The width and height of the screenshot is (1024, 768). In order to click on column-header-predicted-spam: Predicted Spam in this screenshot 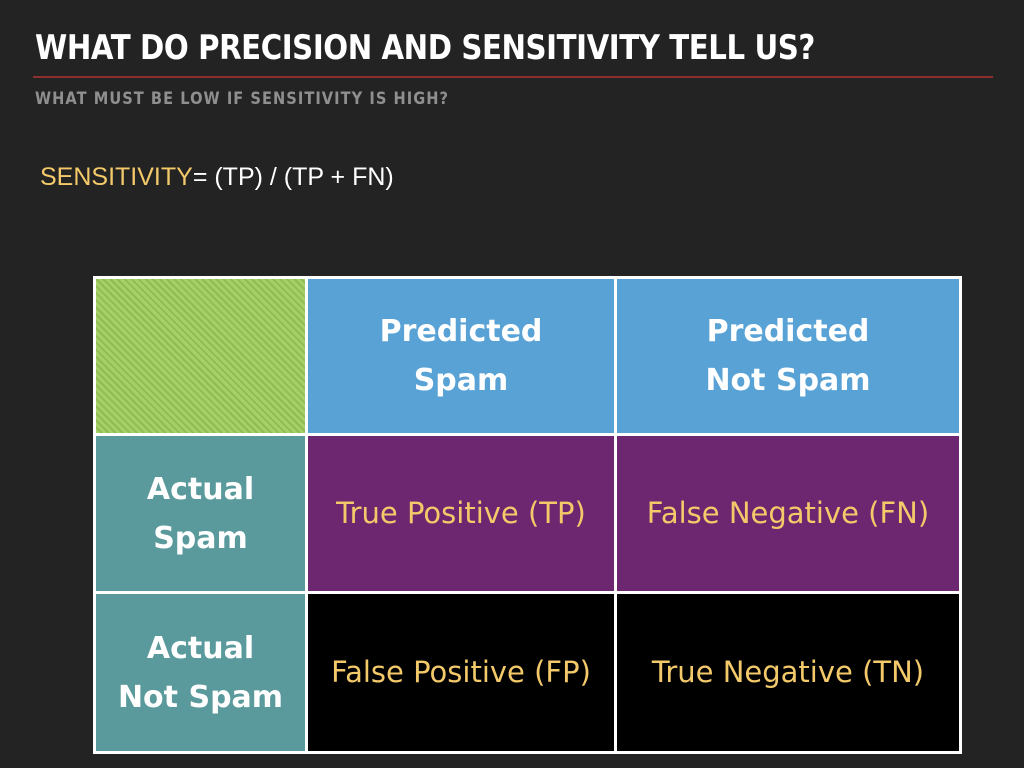, I will do `click(461, 356)`.